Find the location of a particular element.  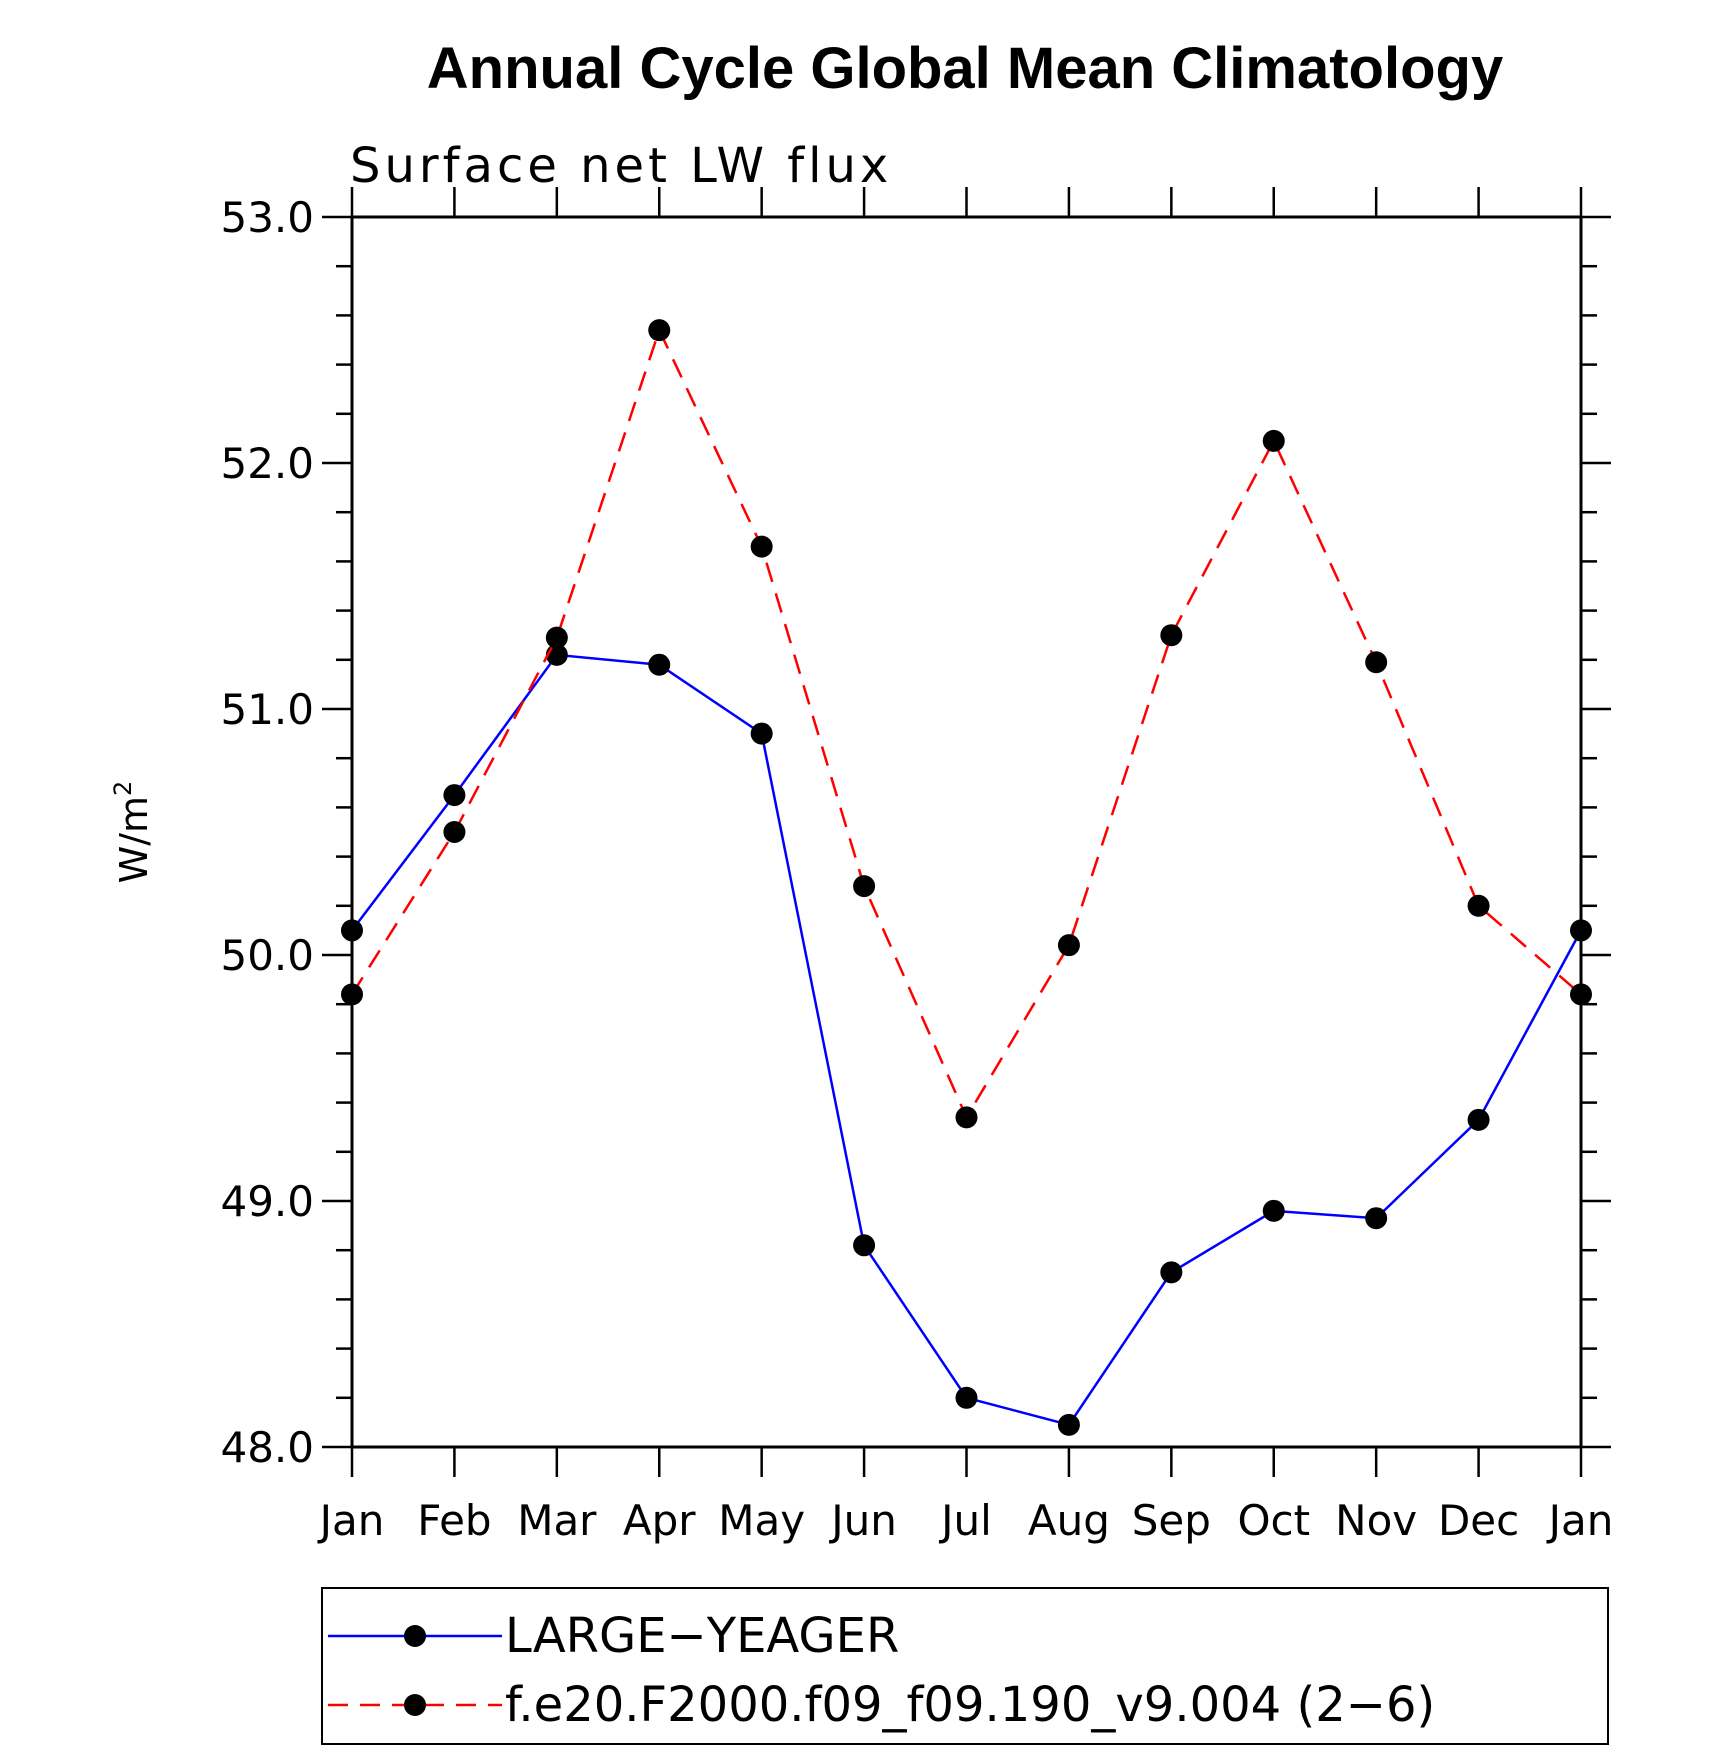

legend-marker-large-yeager is located at coordinates (415, 1636).